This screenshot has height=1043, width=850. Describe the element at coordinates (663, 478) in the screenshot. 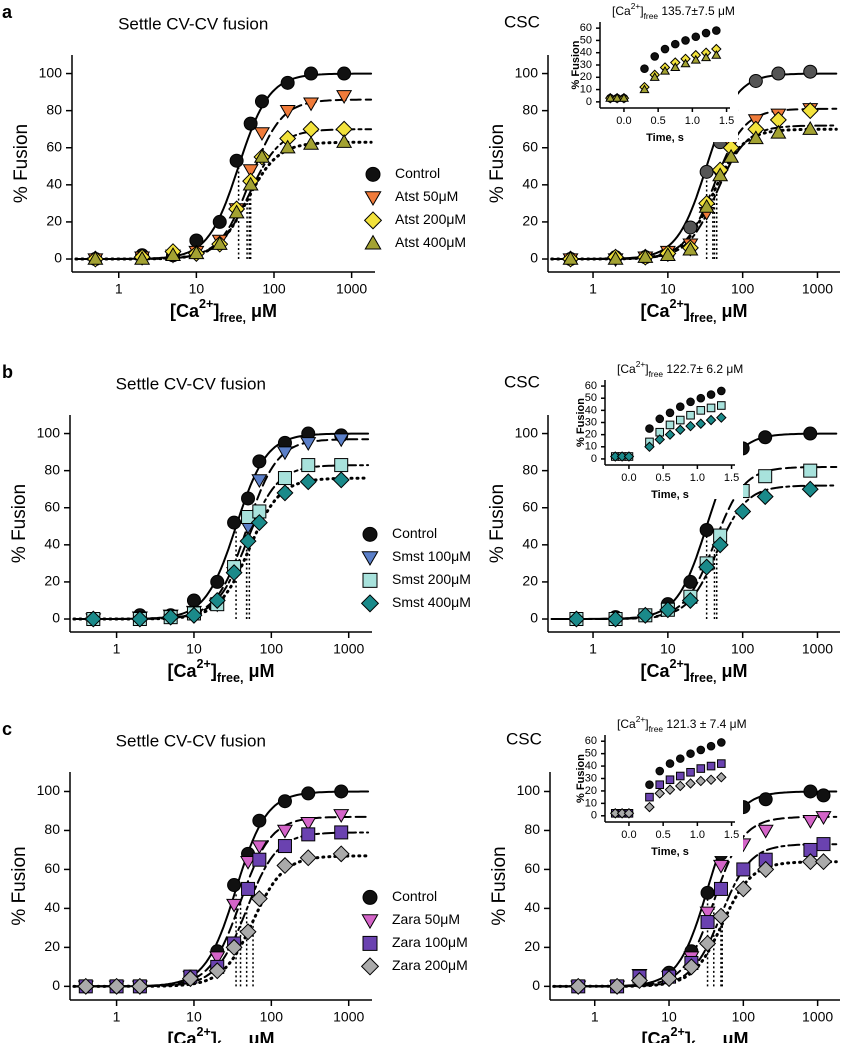

I see `x-tick-label: 0.5` at that location.